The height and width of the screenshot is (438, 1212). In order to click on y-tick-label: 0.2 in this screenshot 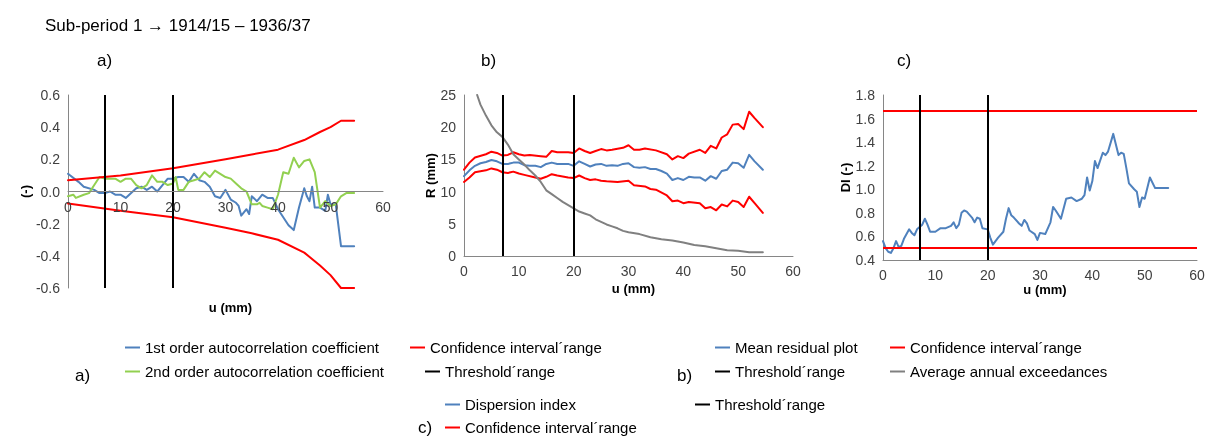, I will do `click(50, 159)`.